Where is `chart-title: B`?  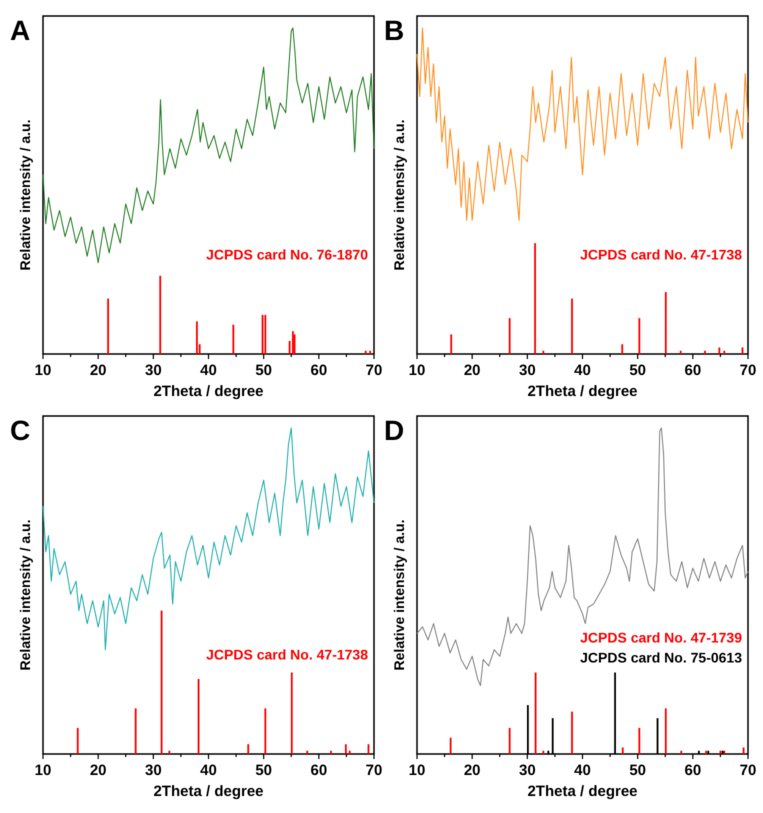 chart-title: B is located at coordinates (394, 30).